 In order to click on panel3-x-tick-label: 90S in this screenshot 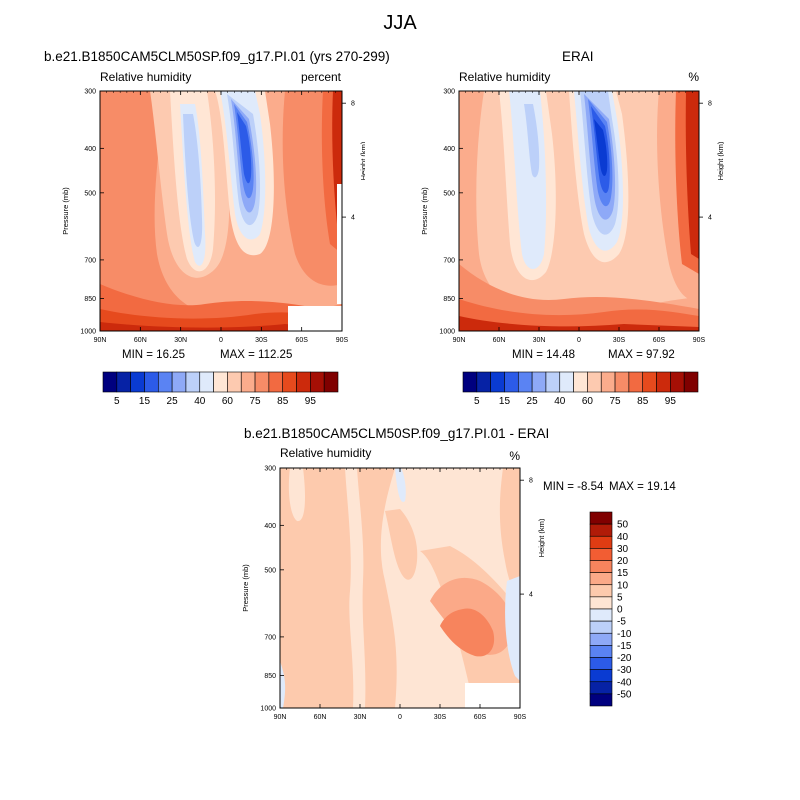, I will do `click(520, 717)`.